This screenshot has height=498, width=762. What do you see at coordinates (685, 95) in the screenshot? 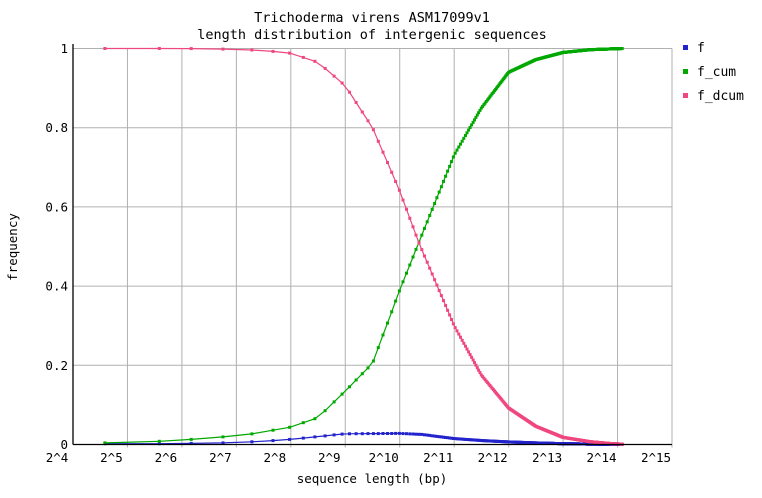
I see `legend-marker-f_dcum` at bounding box center [685, 95].